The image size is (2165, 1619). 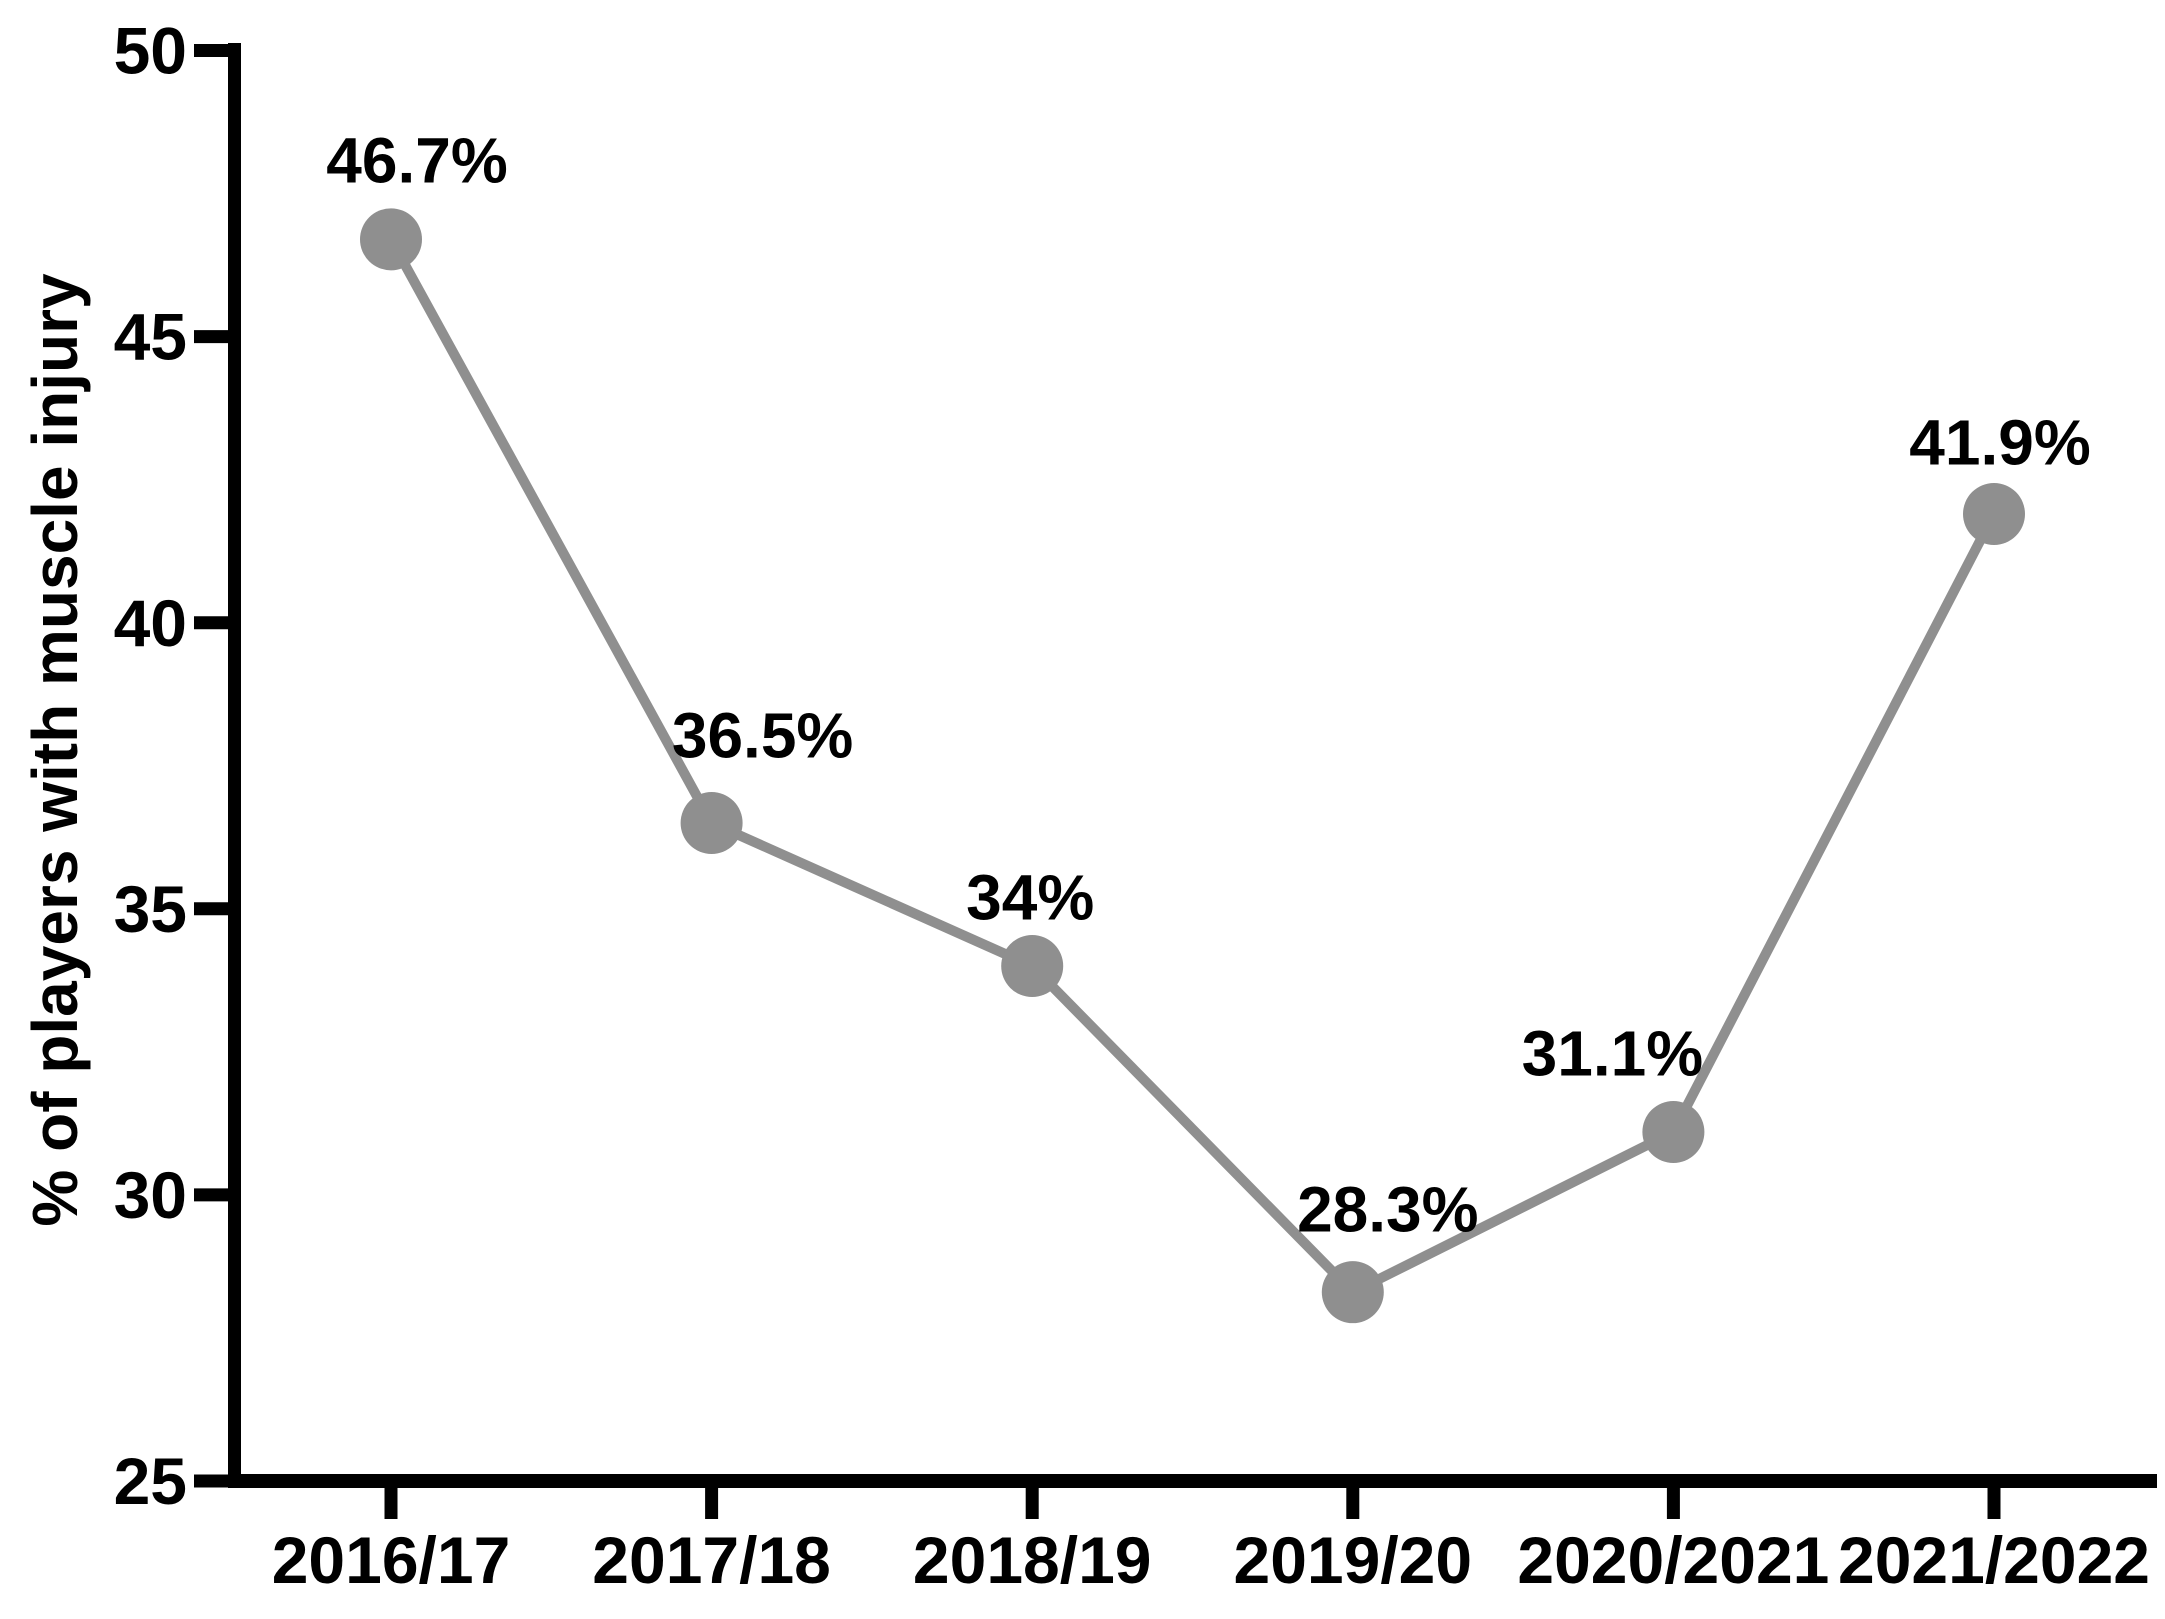 I want to click on x-tick-marks, so click(x=1192, y=1503).